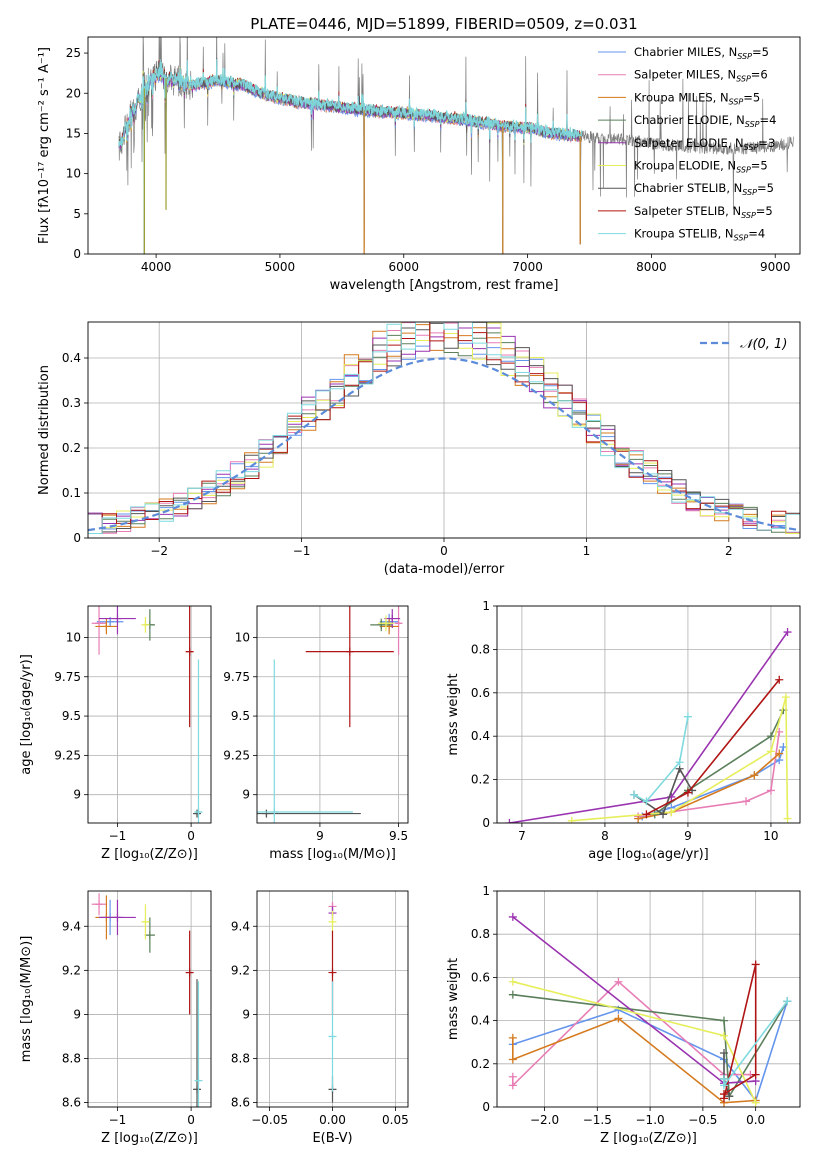  What do you see at coordinates (685, 75) in the screenshot?
I see `legend-name: Salpeter MILES, N` at bounding box center [685, 75].